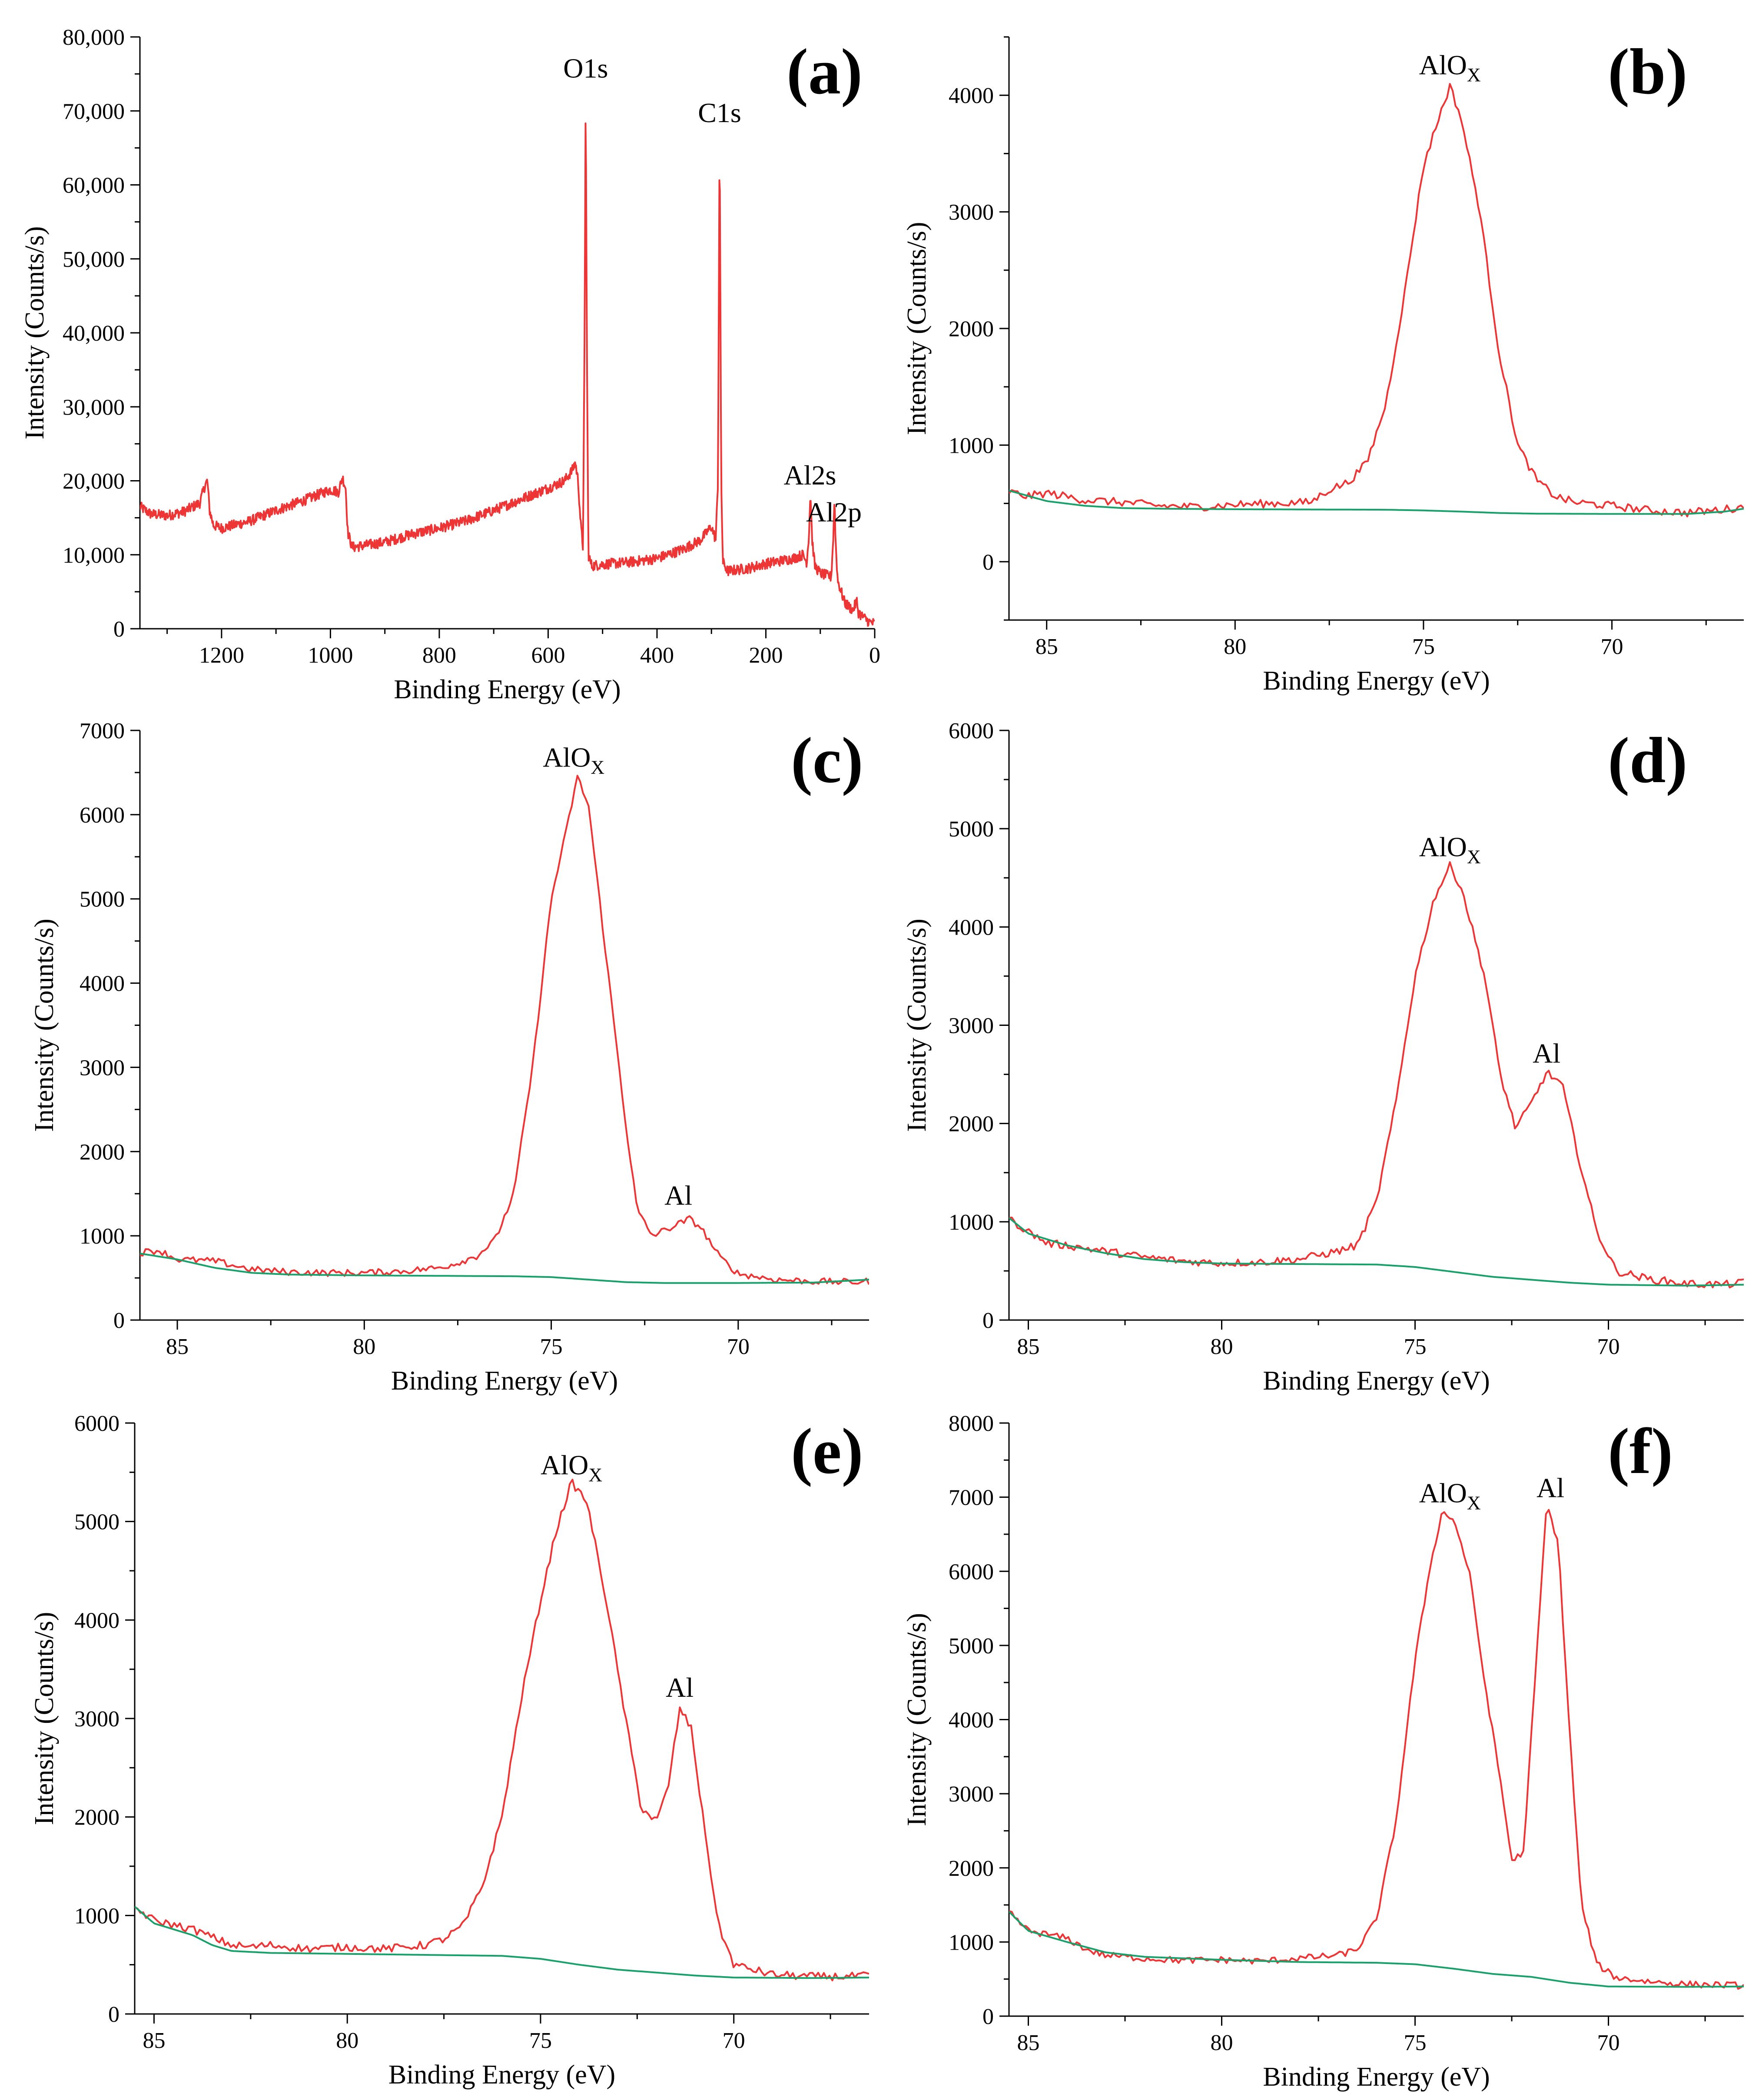 The image size is (1759, 2100). Describe the element at coordinates (94, 37) in the screenshot. I see `y-tick-label: 80,000` at that location.